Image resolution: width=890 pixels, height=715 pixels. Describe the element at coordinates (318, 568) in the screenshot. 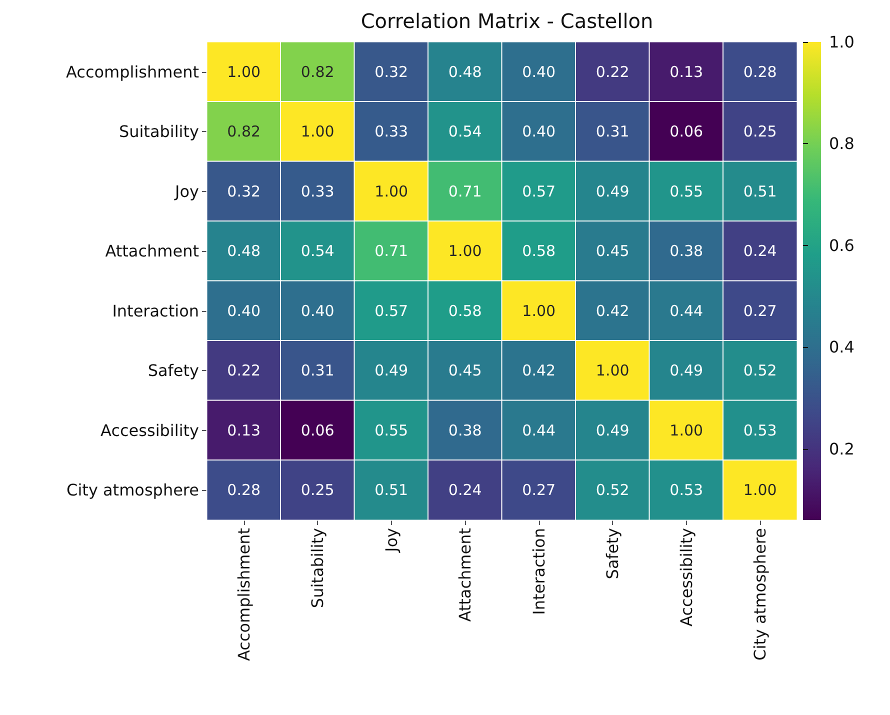

I see `x-tick-label: Suitability` at that location.